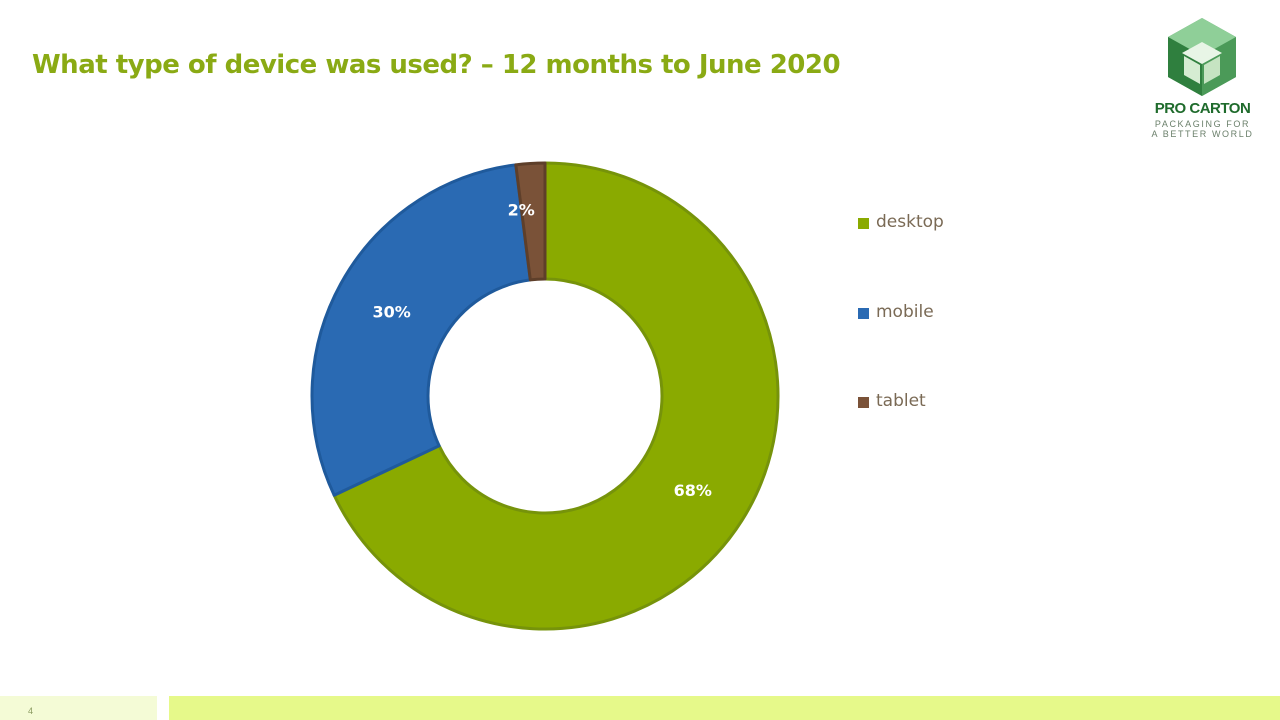  What do you see at coordinates (910, 222) in the screenshot?
I see `legend-label-desktop: desktop` at bounding box center [910, 222].